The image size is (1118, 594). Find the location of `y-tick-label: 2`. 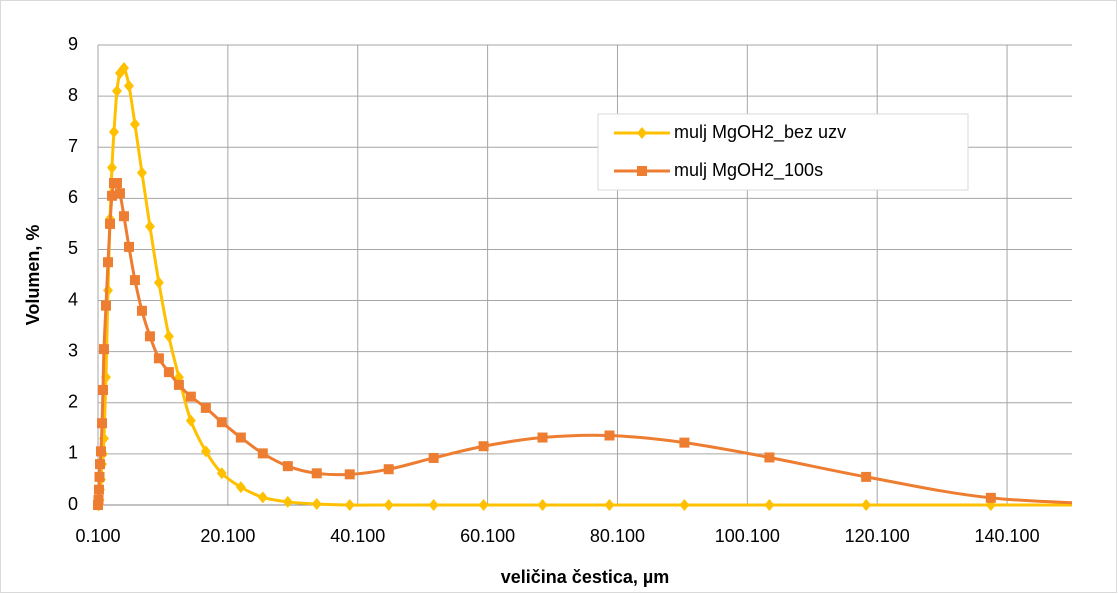

y-tick-label: 2 is located at coordinates (73, 402).